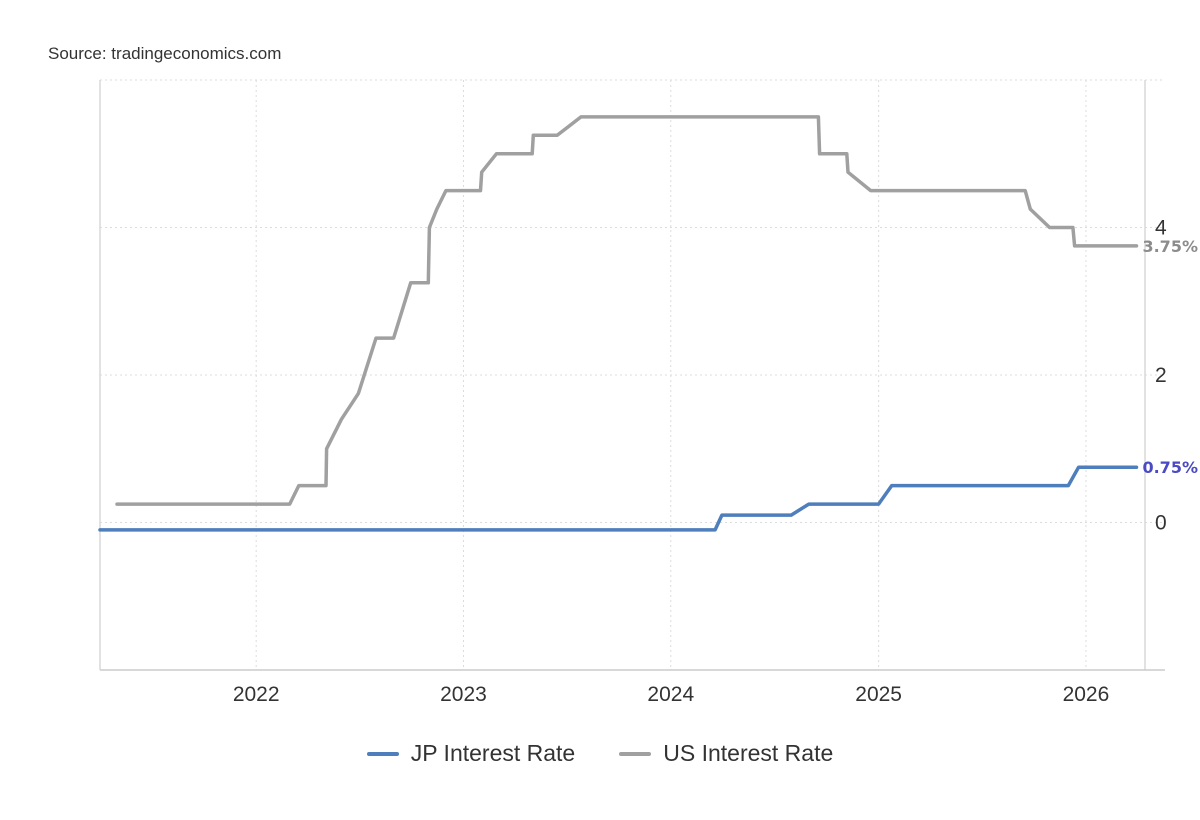 The height and width of the screenshot is (820, 1200). What do you see at coordinates (463, 694) in the screenshot?
I see `x-tick-label: 2023` at bounding box center [463, 694].